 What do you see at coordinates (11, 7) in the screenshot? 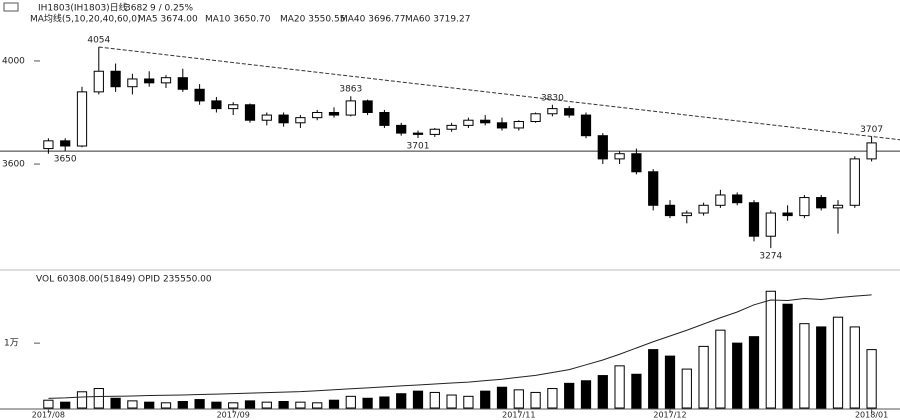
I see `window-icon` at bounding box center [11, 7].